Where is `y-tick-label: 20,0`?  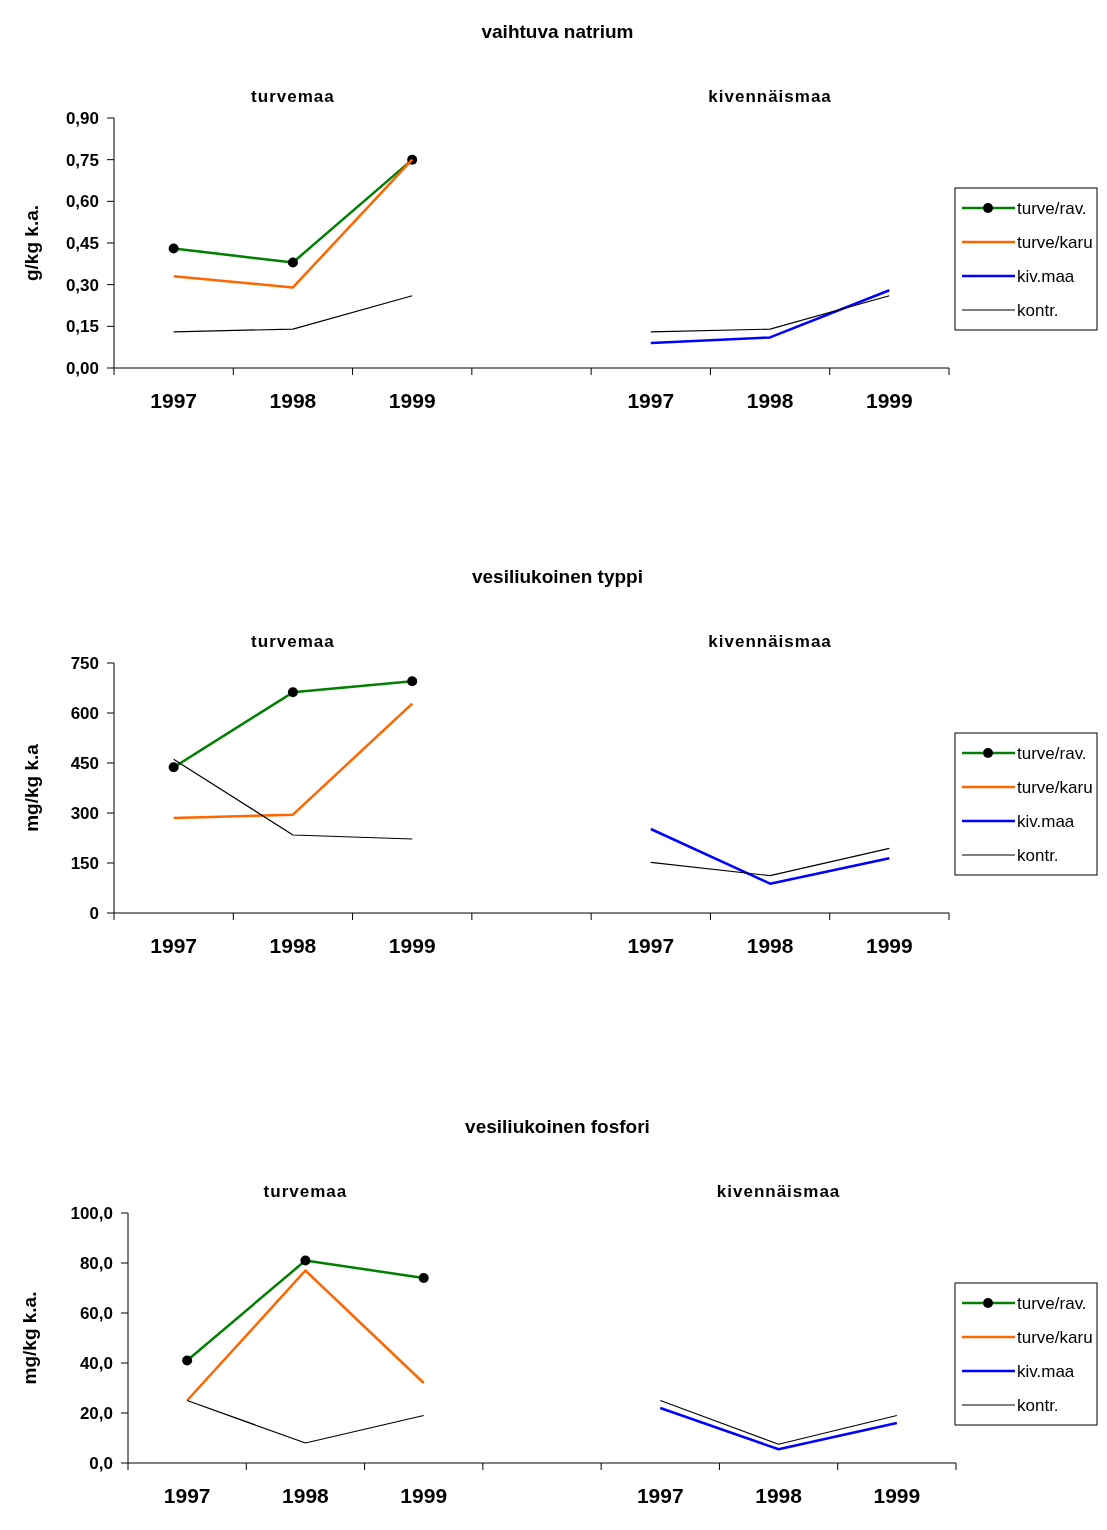
y-tick-label: 20,0 is located at coordinates (96, 1413).